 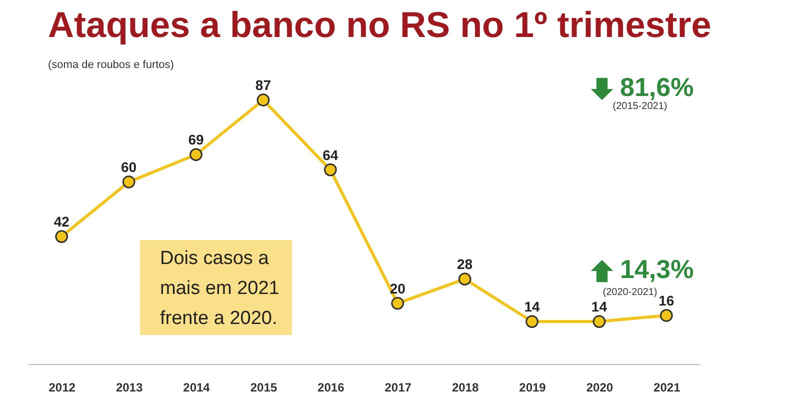 What do you see at coordinates (62, 222) in the screenshot?
I see `data-label: 42` at bounding box center [62, 222].